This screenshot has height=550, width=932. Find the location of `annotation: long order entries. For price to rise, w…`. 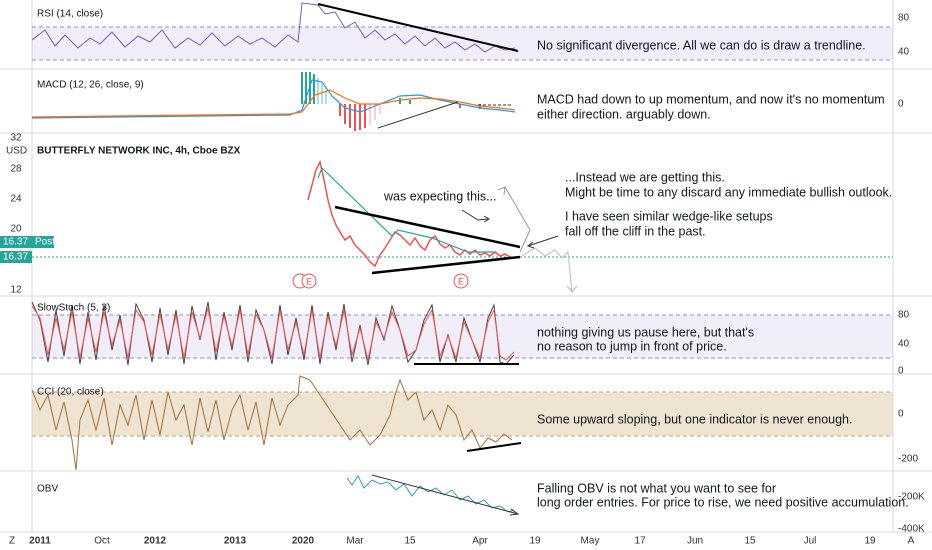

annotation: long order entries. For price to rise, w… is located at coordinates (723, 502).